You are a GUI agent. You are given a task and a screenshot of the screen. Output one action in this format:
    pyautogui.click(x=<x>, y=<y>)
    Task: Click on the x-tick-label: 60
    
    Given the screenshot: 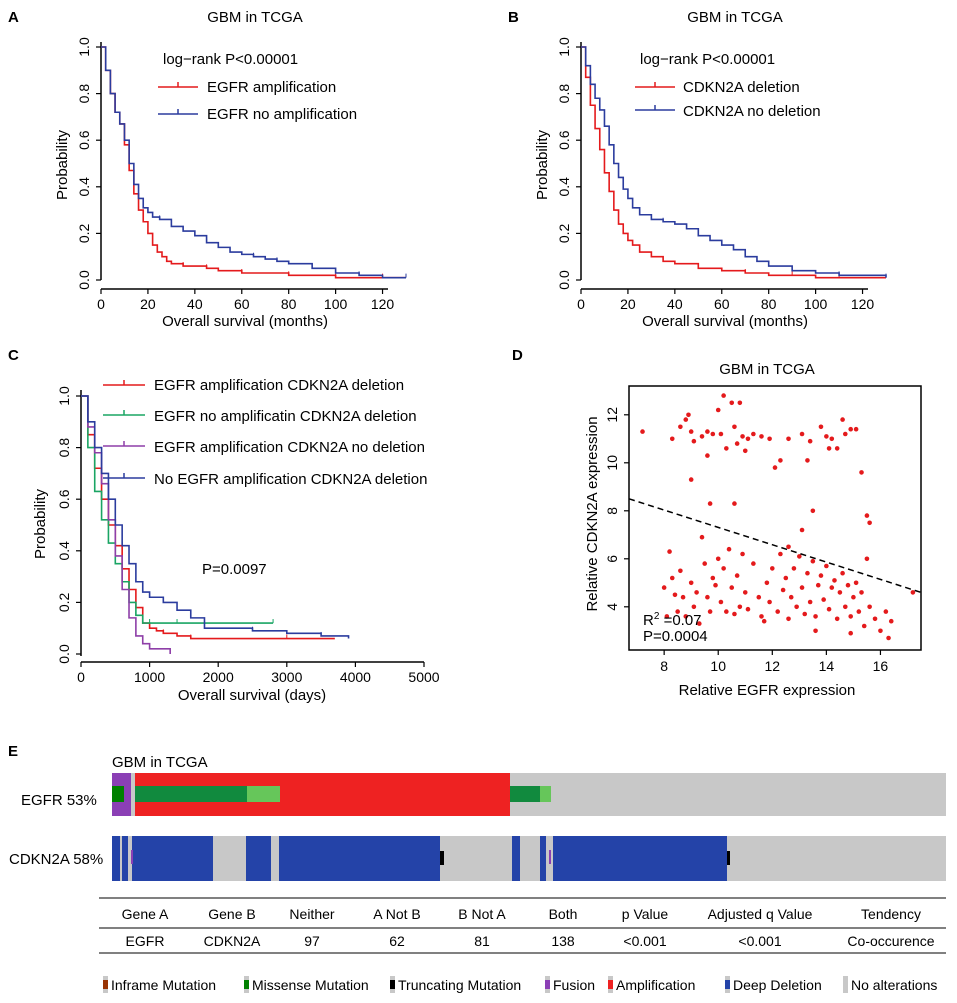 What is the action you would take?
    pyautogui.click(x=242, y=304)
    